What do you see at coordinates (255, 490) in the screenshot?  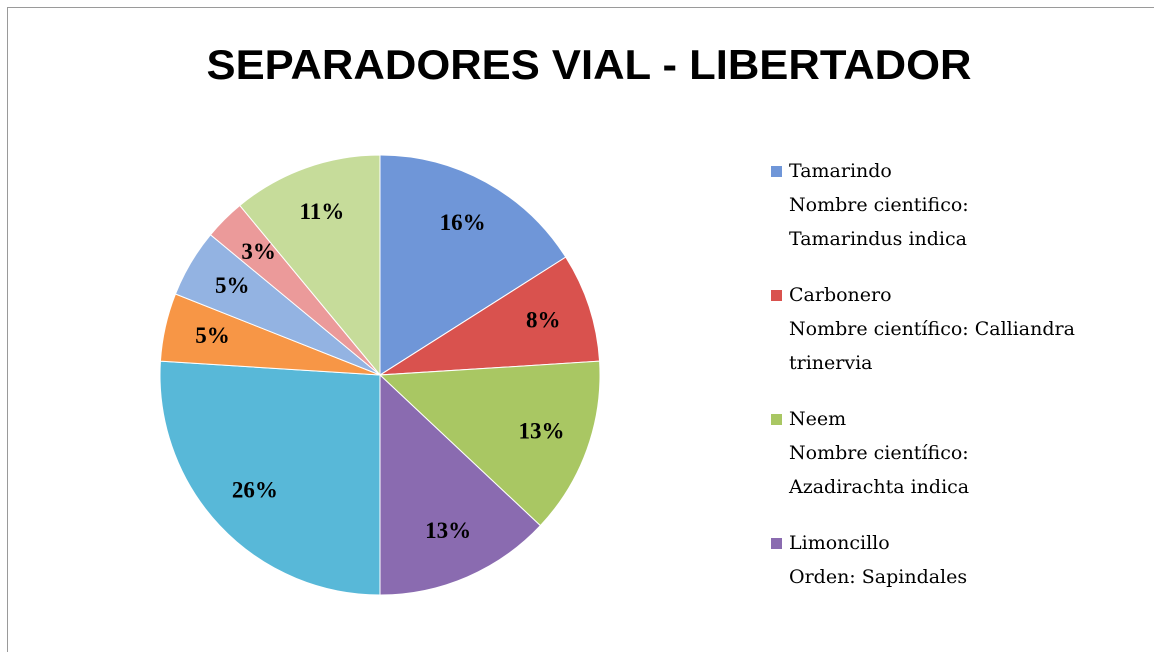 I see `data-label: 26%` at bounding box center [255, 490].